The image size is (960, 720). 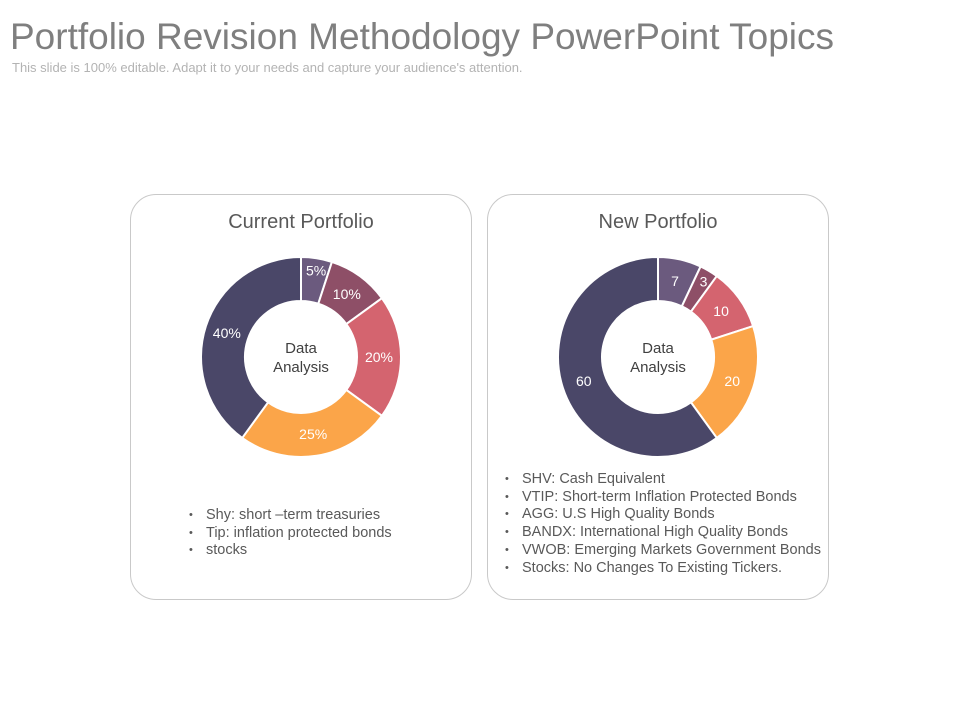 What do you see at coordinates (663, 551) in the screenshot?
I see `new-note-item: VWOB: Emerging Markets Government Bonds` at bounding box center [663, 551].